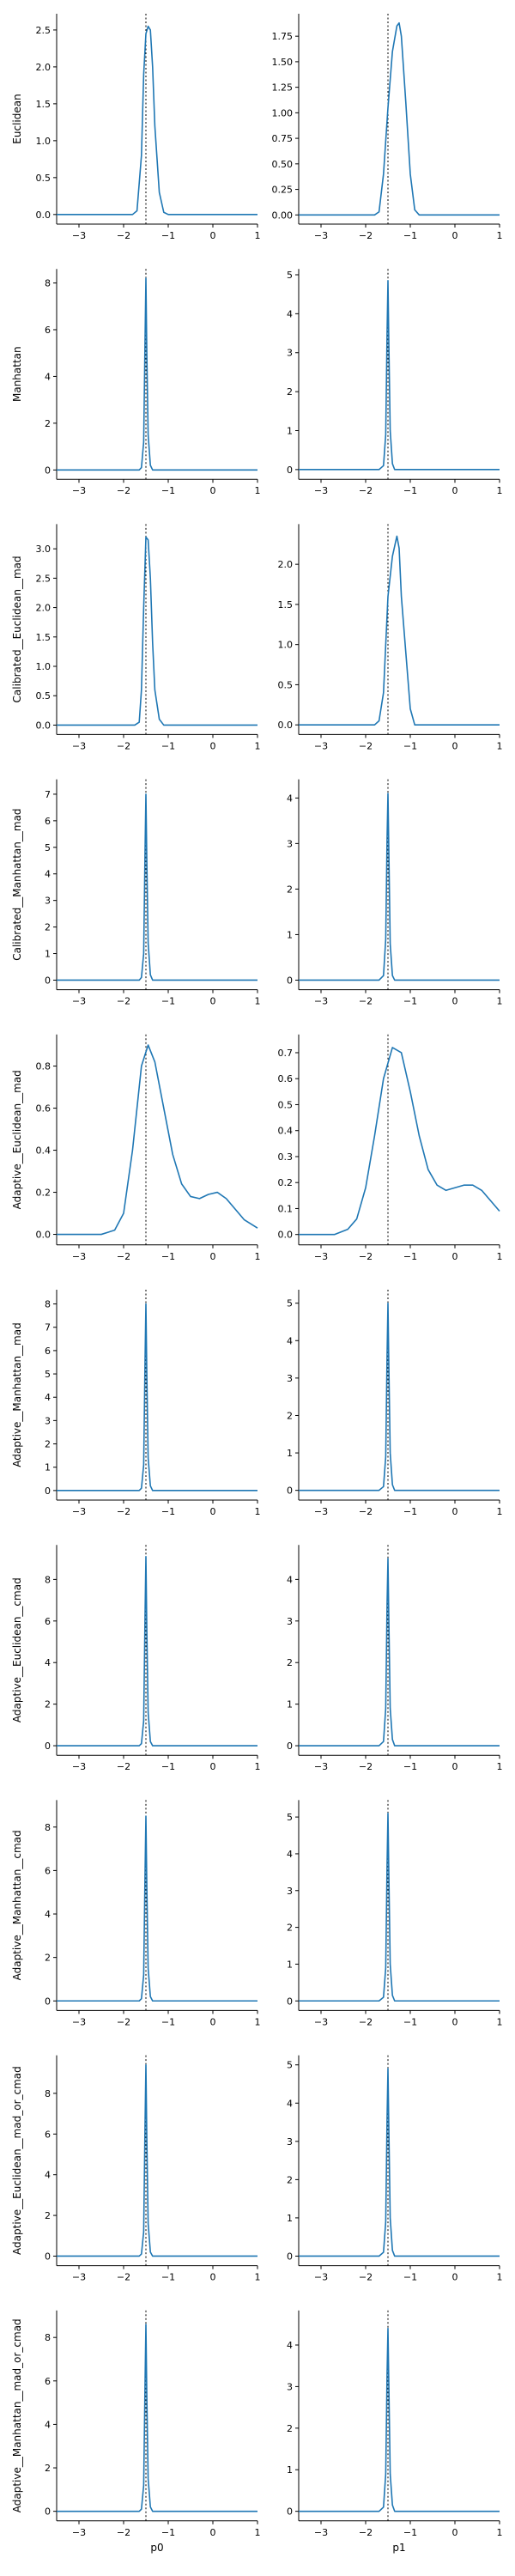  What do you see at coordinates (395, 1914) in the screenshot?
I see `panel-adaptive__manhattan__cmad-p1: −3 −2 −1 0 1 0 1 2 3 4 5` at bounding box center [395, 1914].